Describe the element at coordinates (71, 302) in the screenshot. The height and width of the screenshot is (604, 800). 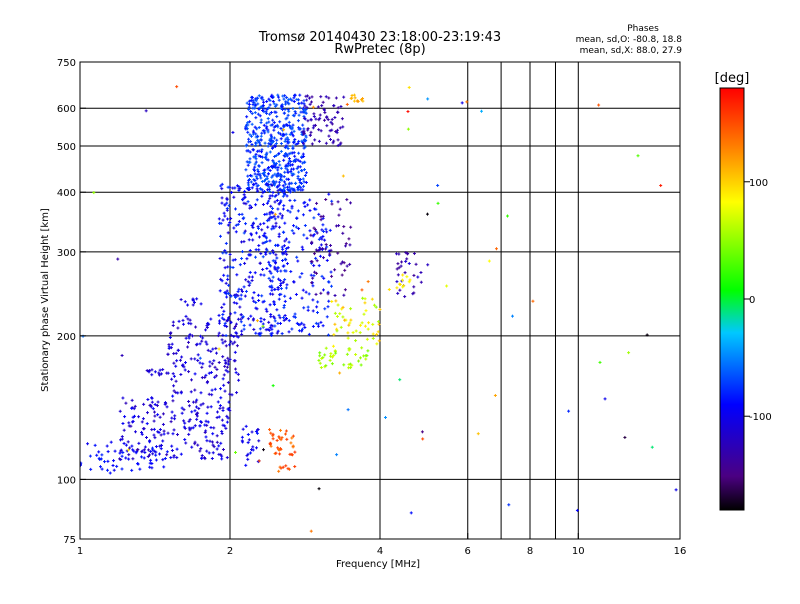
I see `y-axis: 75 100 200 300 400 500 600 750` at that location.